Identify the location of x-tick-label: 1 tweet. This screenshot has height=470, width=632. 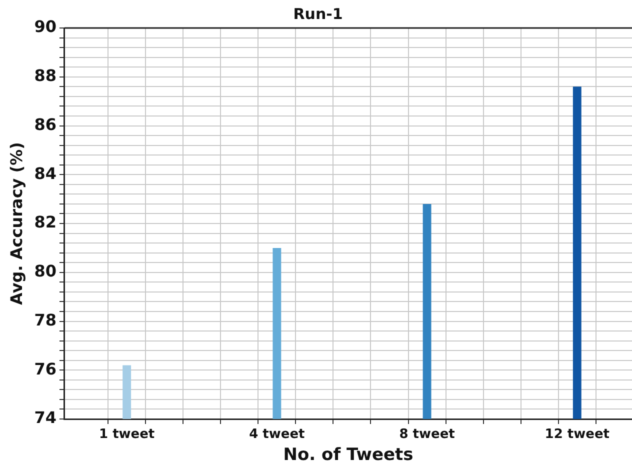
(126, 434).